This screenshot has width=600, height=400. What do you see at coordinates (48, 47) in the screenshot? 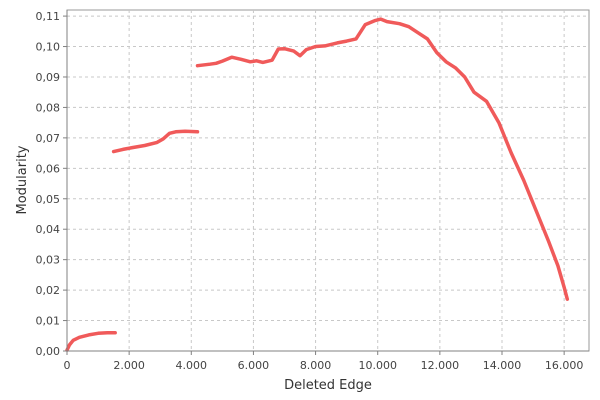
I see `y-tick-label: 0,10` at bounding box center [48, 47].